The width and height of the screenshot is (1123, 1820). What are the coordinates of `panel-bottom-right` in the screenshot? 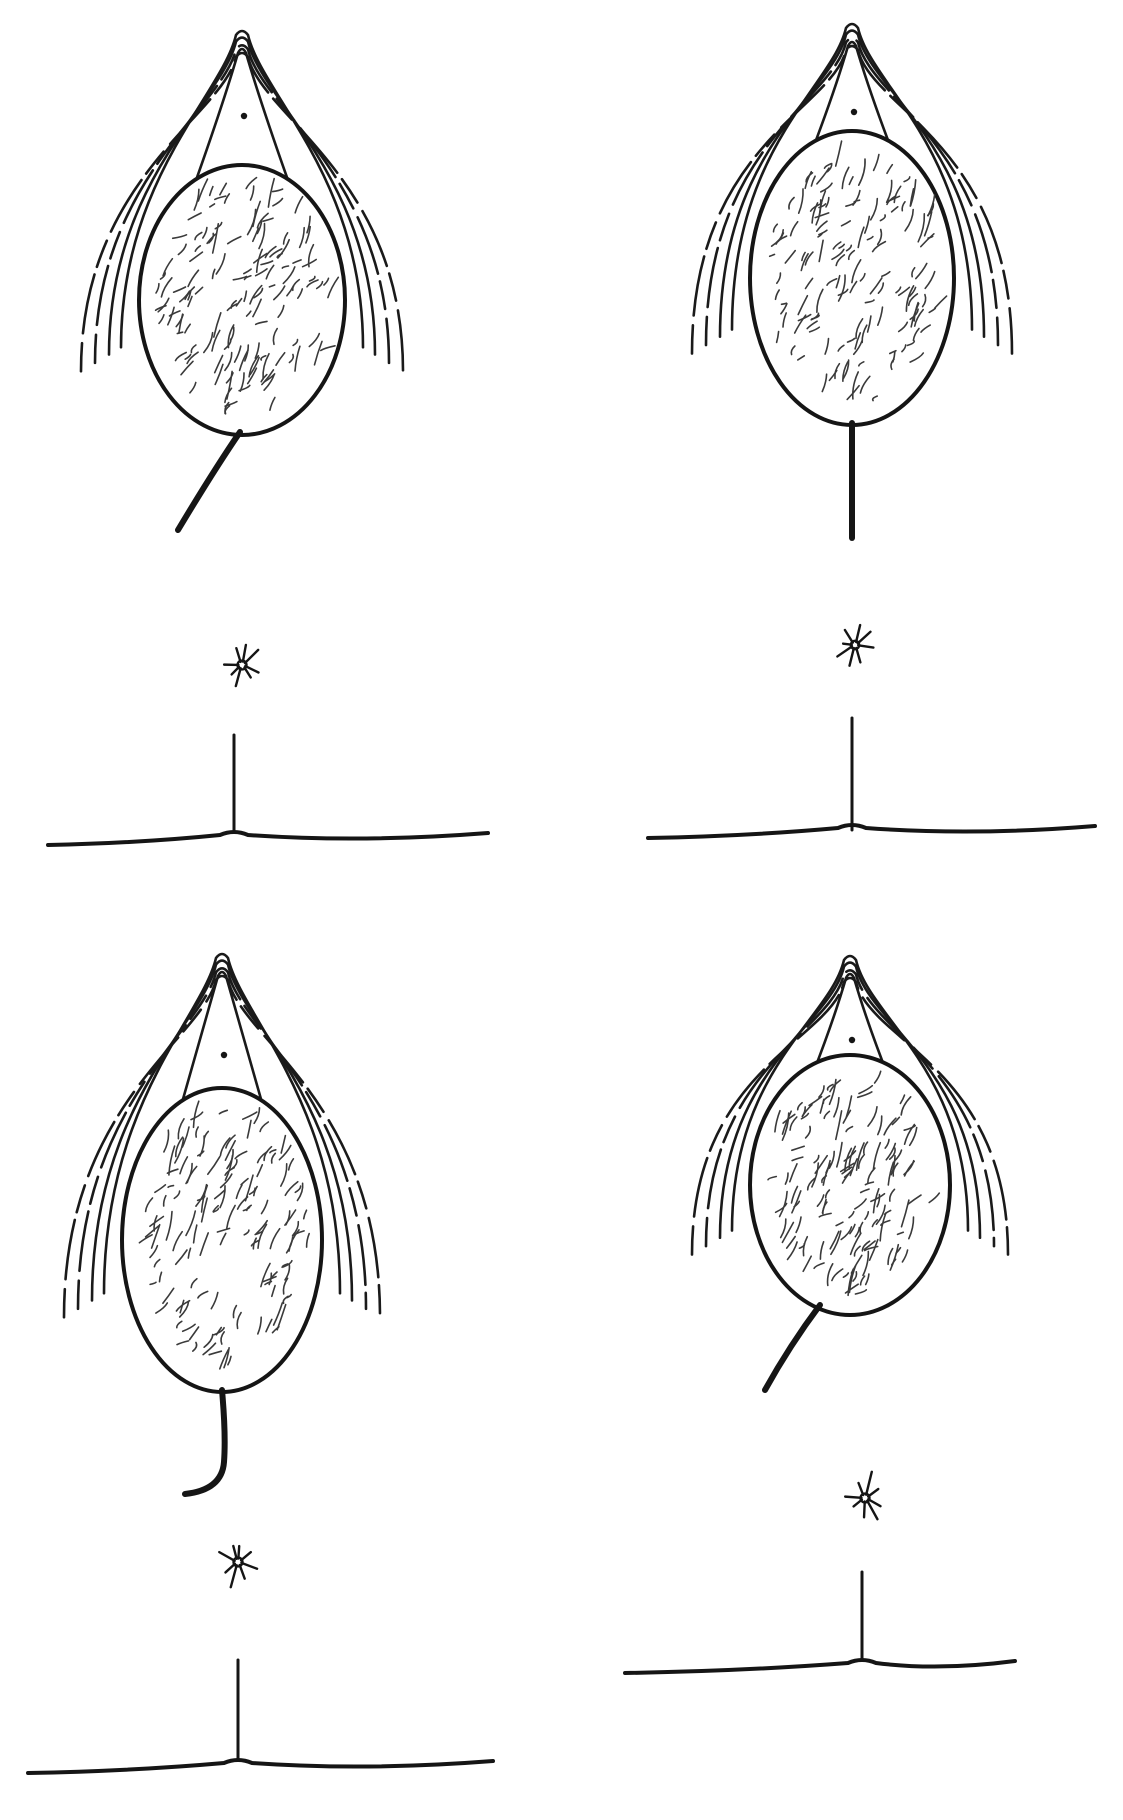 It's located at (820, 1314).